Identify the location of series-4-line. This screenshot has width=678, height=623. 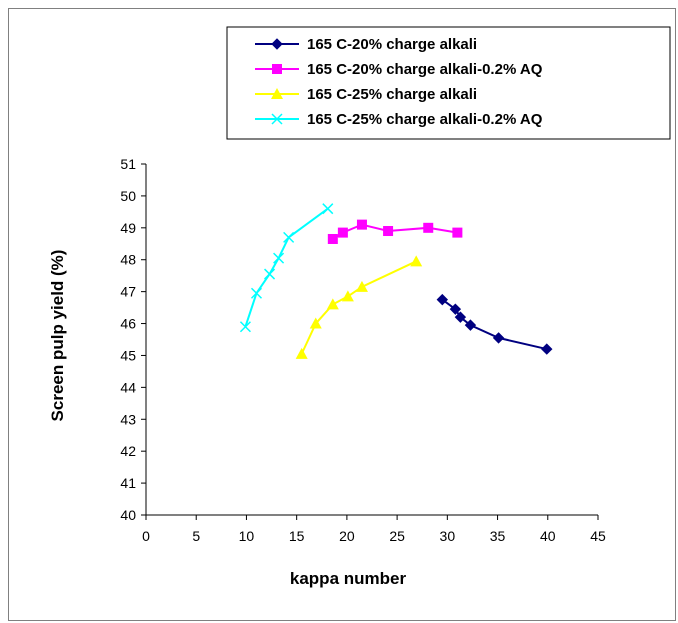
(286, 267).